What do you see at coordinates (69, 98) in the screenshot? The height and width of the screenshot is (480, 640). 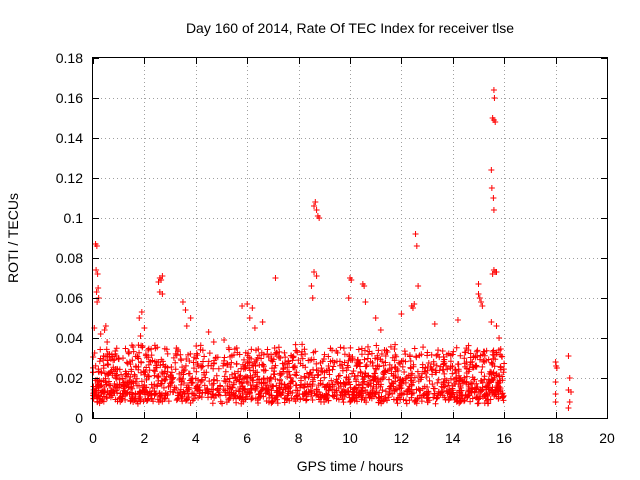 I see `y-tick-label: 0.16` at bounding box center [69, 98].